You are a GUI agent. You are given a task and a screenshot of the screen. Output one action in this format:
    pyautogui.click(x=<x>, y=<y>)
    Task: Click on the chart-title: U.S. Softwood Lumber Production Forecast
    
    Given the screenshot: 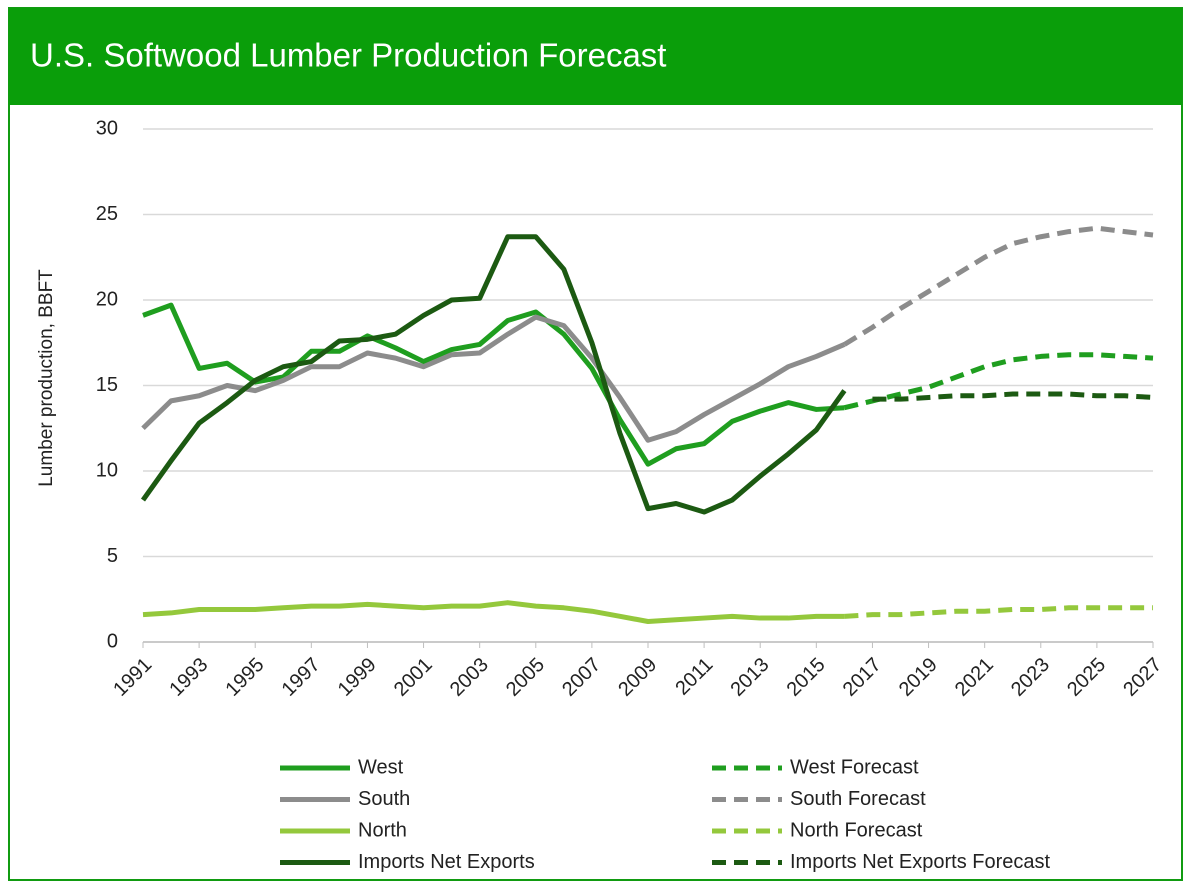 What is the action you would take?
    pyautogui.click(x=348, y=55)
    